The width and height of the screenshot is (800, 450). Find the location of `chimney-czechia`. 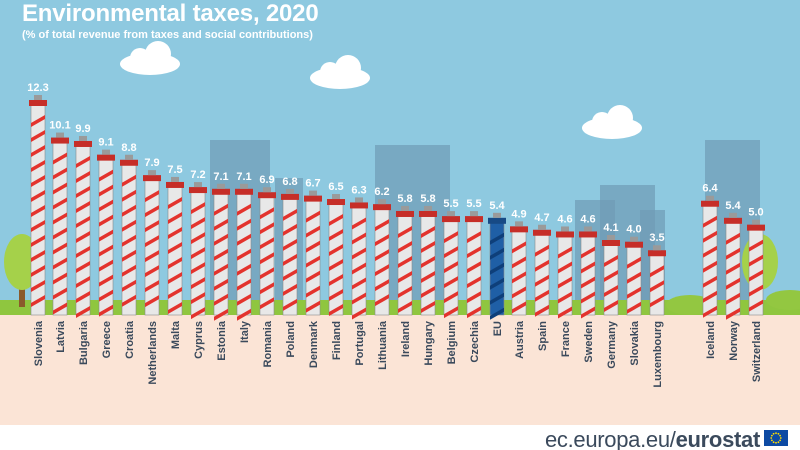

chimney-czechia is located at coordinates (474, 265).